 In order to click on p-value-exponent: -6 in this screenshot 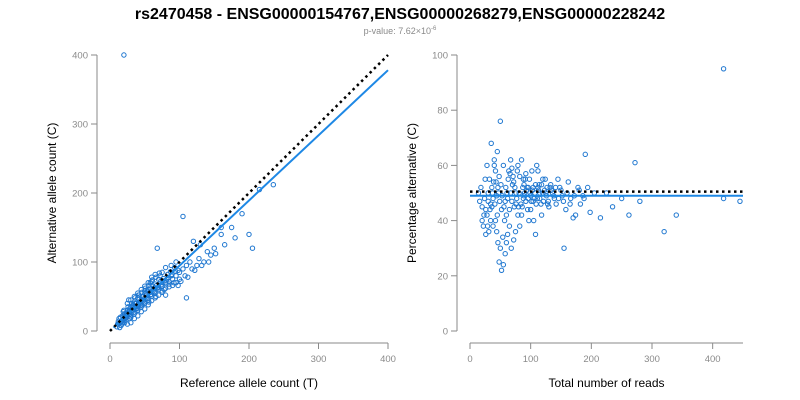, I will do `click(434, 29)`.